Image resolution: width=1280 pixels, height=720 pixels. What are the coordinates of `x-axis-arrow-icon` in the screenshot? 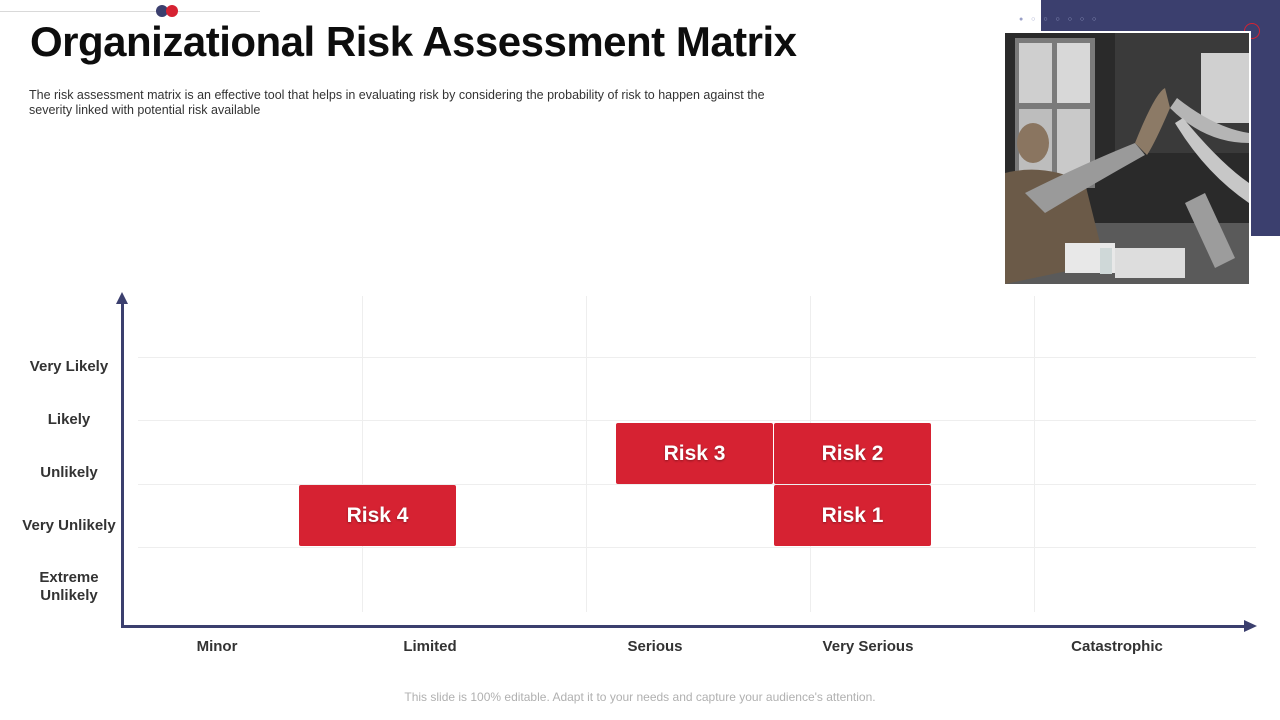 It's located at (1250, 626).